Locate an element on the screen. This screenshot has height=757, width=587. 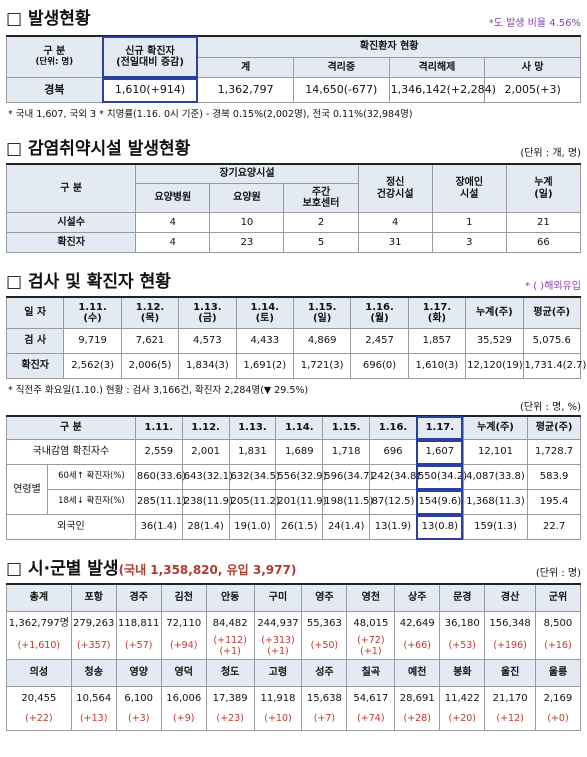
header-cell: 구 분 (단위: 명) is located at coordinates (54, 56).